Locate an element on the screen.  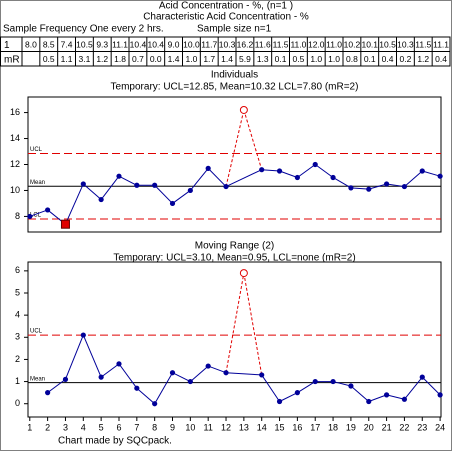
y-tick-label: 3 is located at coordinates (17, 337).